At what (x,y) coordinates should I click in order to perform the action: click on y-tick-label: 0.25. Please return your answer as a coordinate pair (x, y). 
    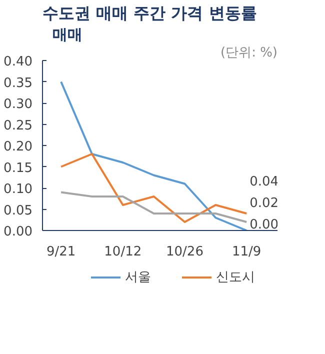
    Looking at the image, I should click on (18, 126).